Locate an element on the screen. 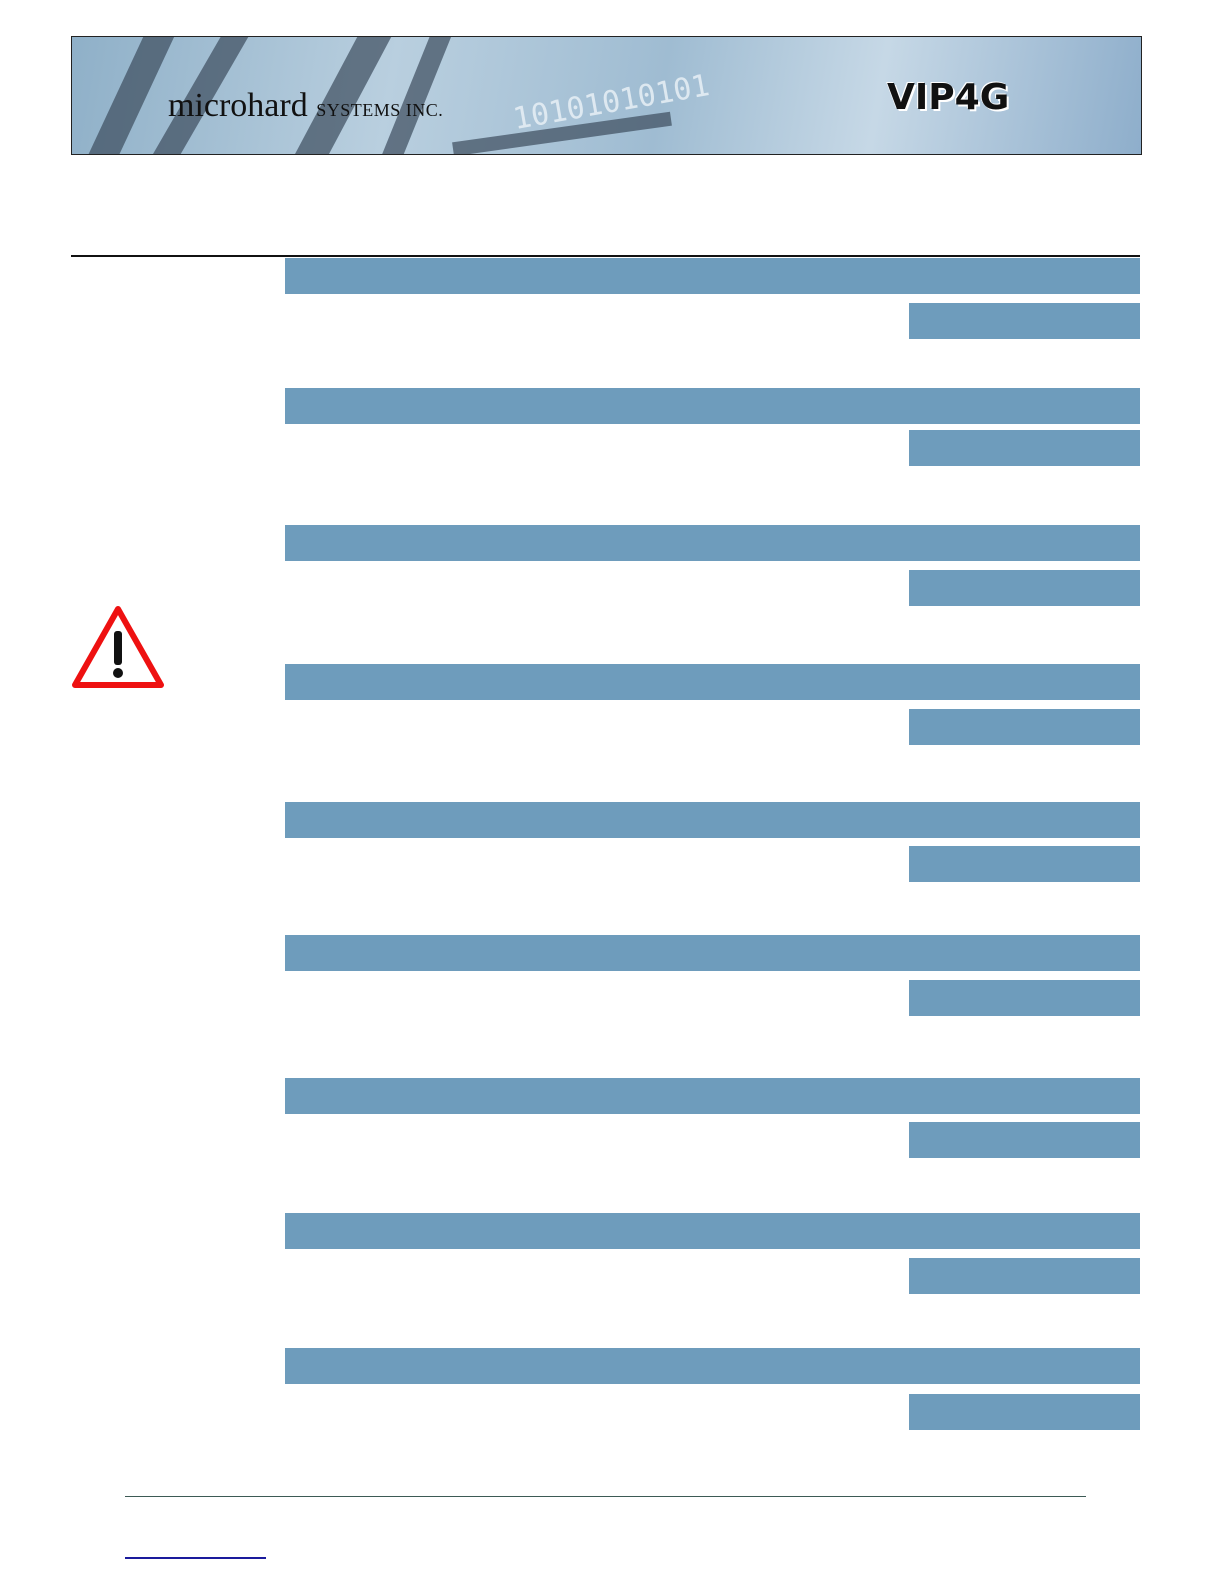  header-banner: microhard SYSTEMS INC. 10101010101 VIP4G is located at coordinates (606, 95).